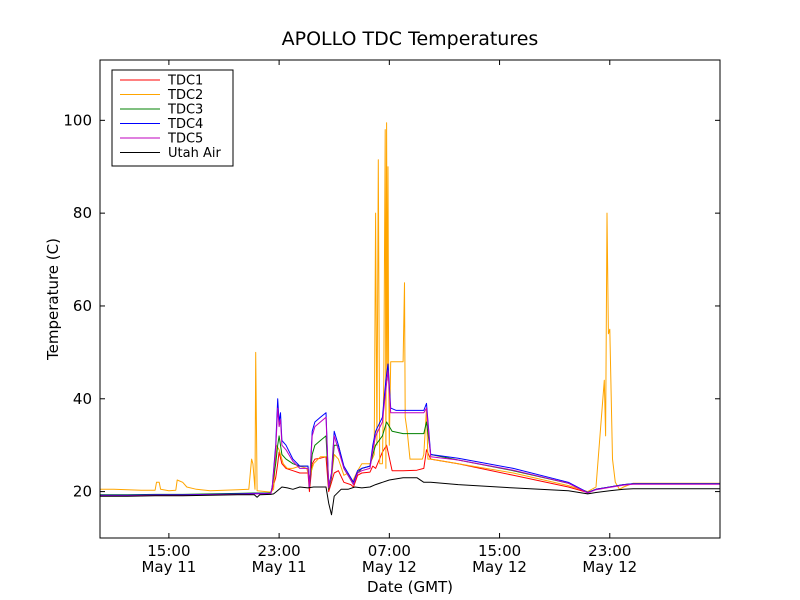 The height and width of the screenshot is (600, 800). Describe the element at coordinates (77, 120) in the screenshot. I see `y-tick-label: 100` at that location.